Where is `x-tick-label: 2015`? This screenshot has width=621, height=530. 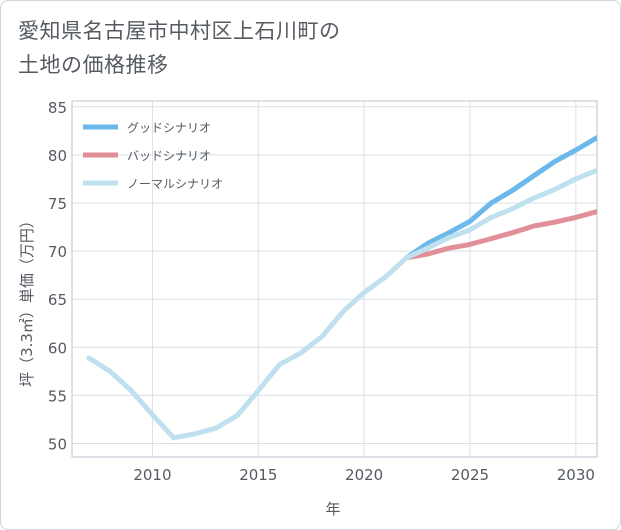 x-tick-label: 2015 is located at coordinates (258, 475).